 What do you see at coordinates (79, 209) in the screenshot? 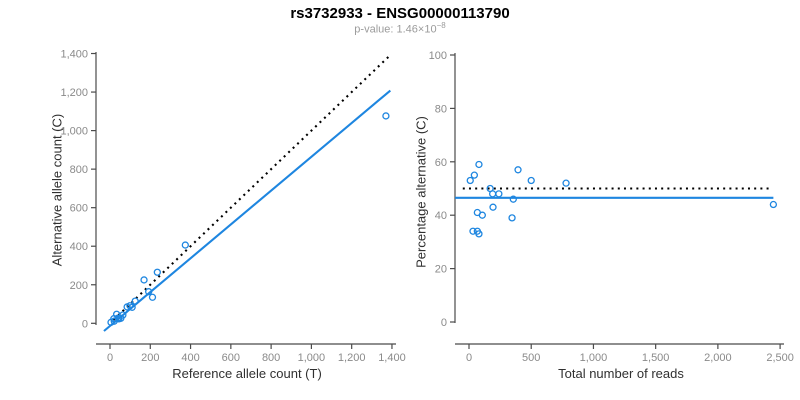
I see `y-tick-label: 600` at bounding box center [79, 209].